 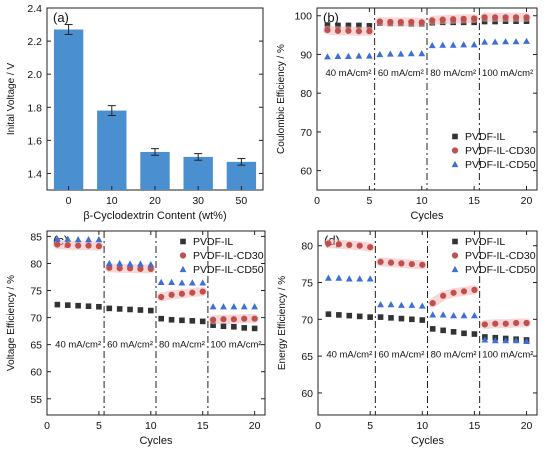 I want to click on y-tick-label: 1.4, so click(x=34, y=174).